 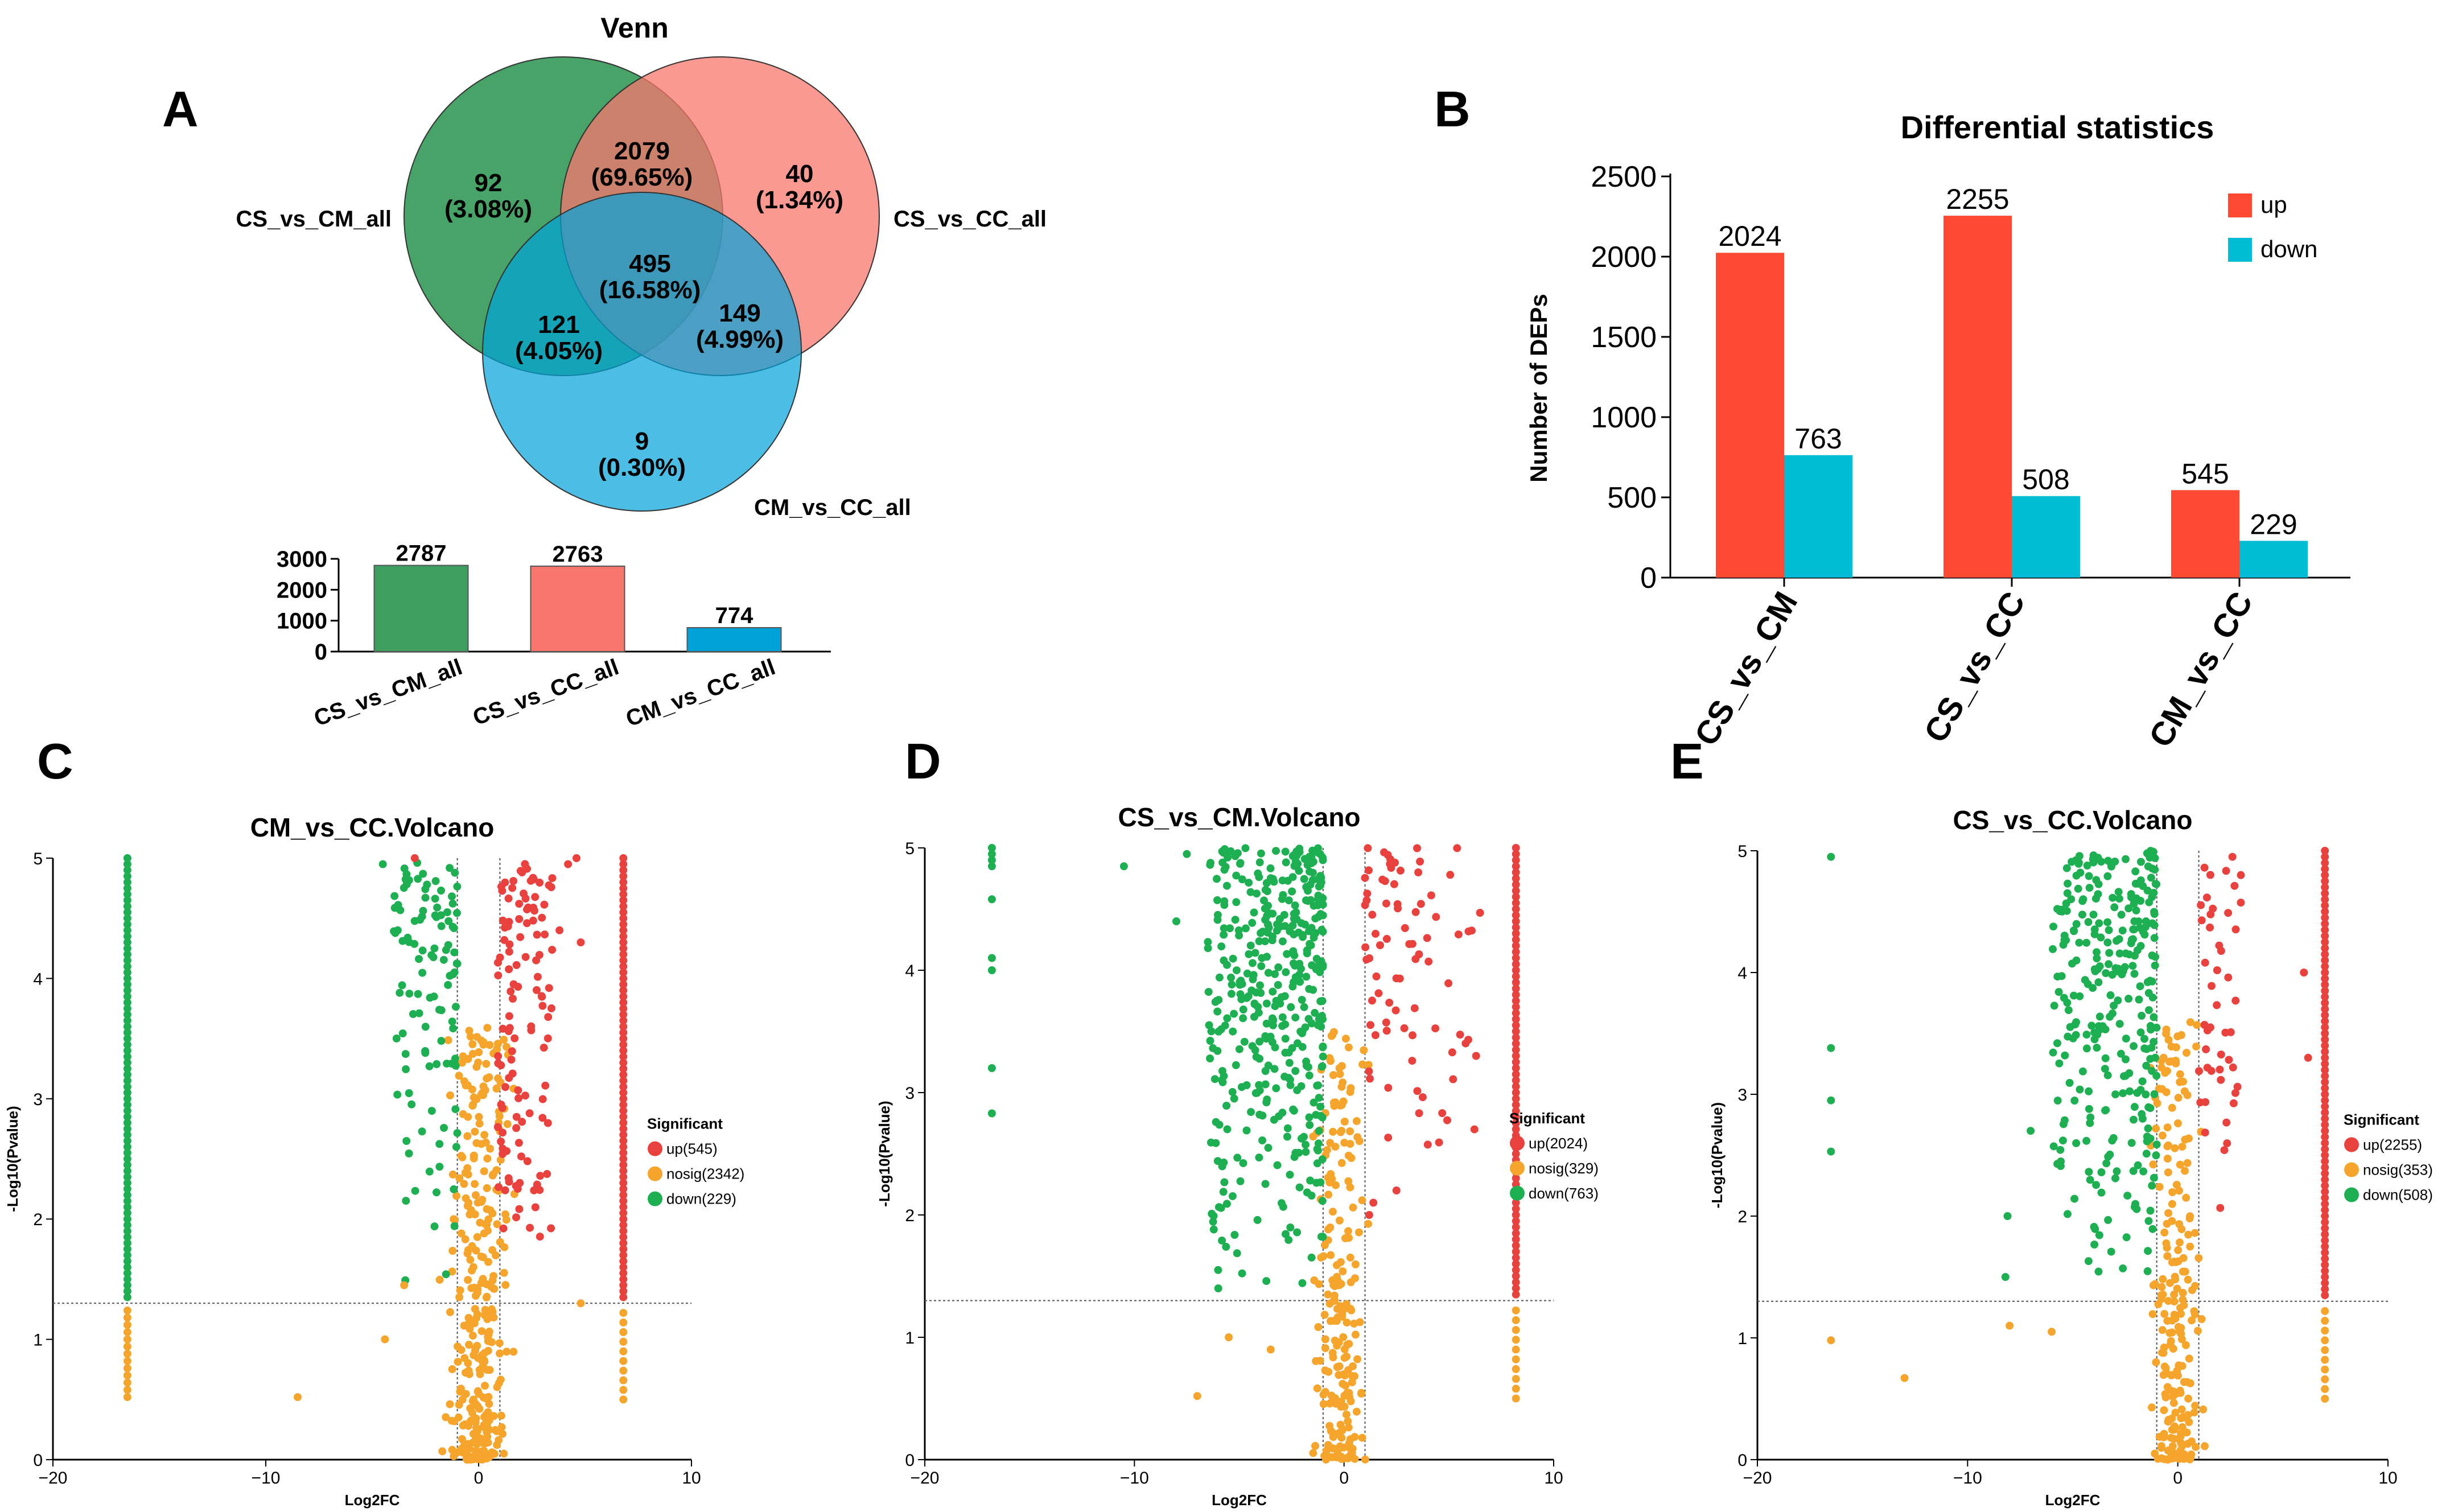 I want to click on y-tick-label: 3, so click(x=1742, y=1095).